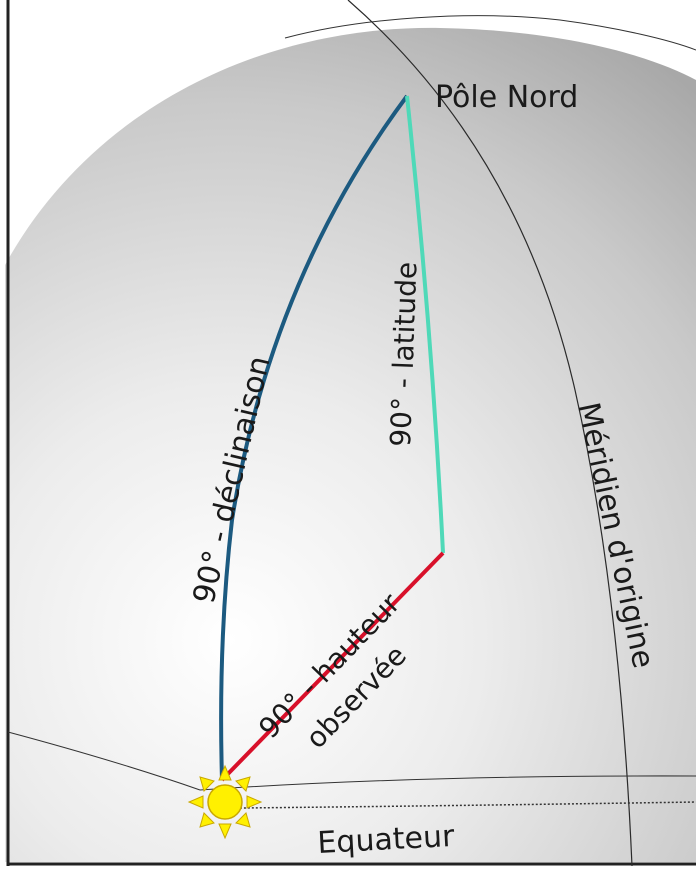 This screenshot has width=696, height=870. I want to click on equator-line, so click(447, 783).